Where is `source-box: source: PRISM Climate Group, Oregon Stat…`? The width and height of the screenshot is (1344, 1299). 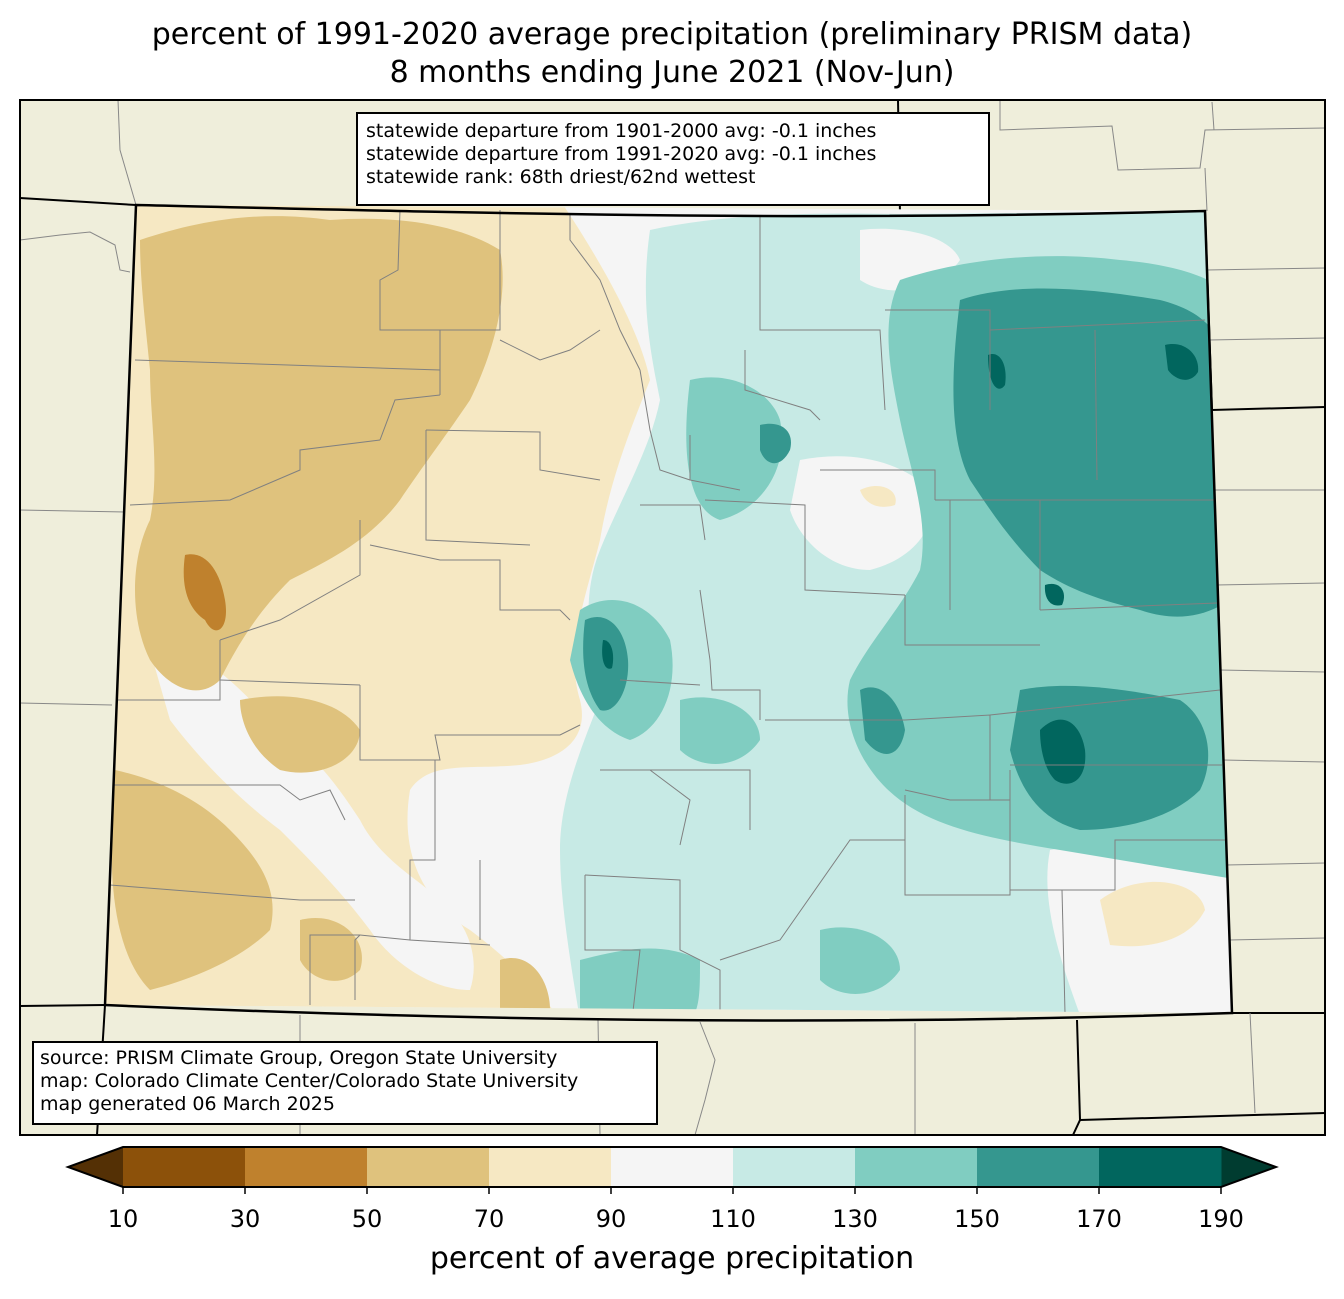 source-box: source: PRISM Climate Group, Oregon Stat… is located at coordinates (345, 1083).